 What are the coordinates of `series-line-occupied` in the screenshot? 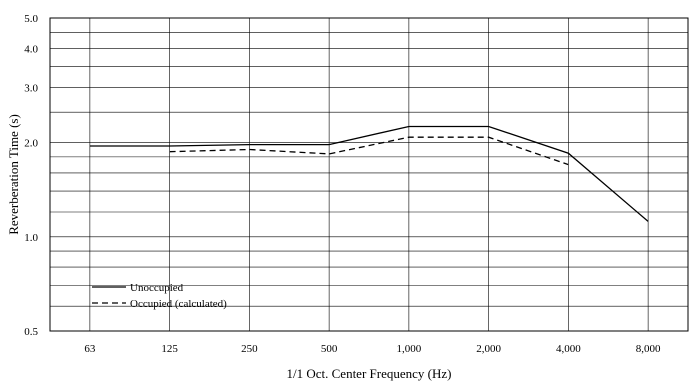 It's located at (369, 151).